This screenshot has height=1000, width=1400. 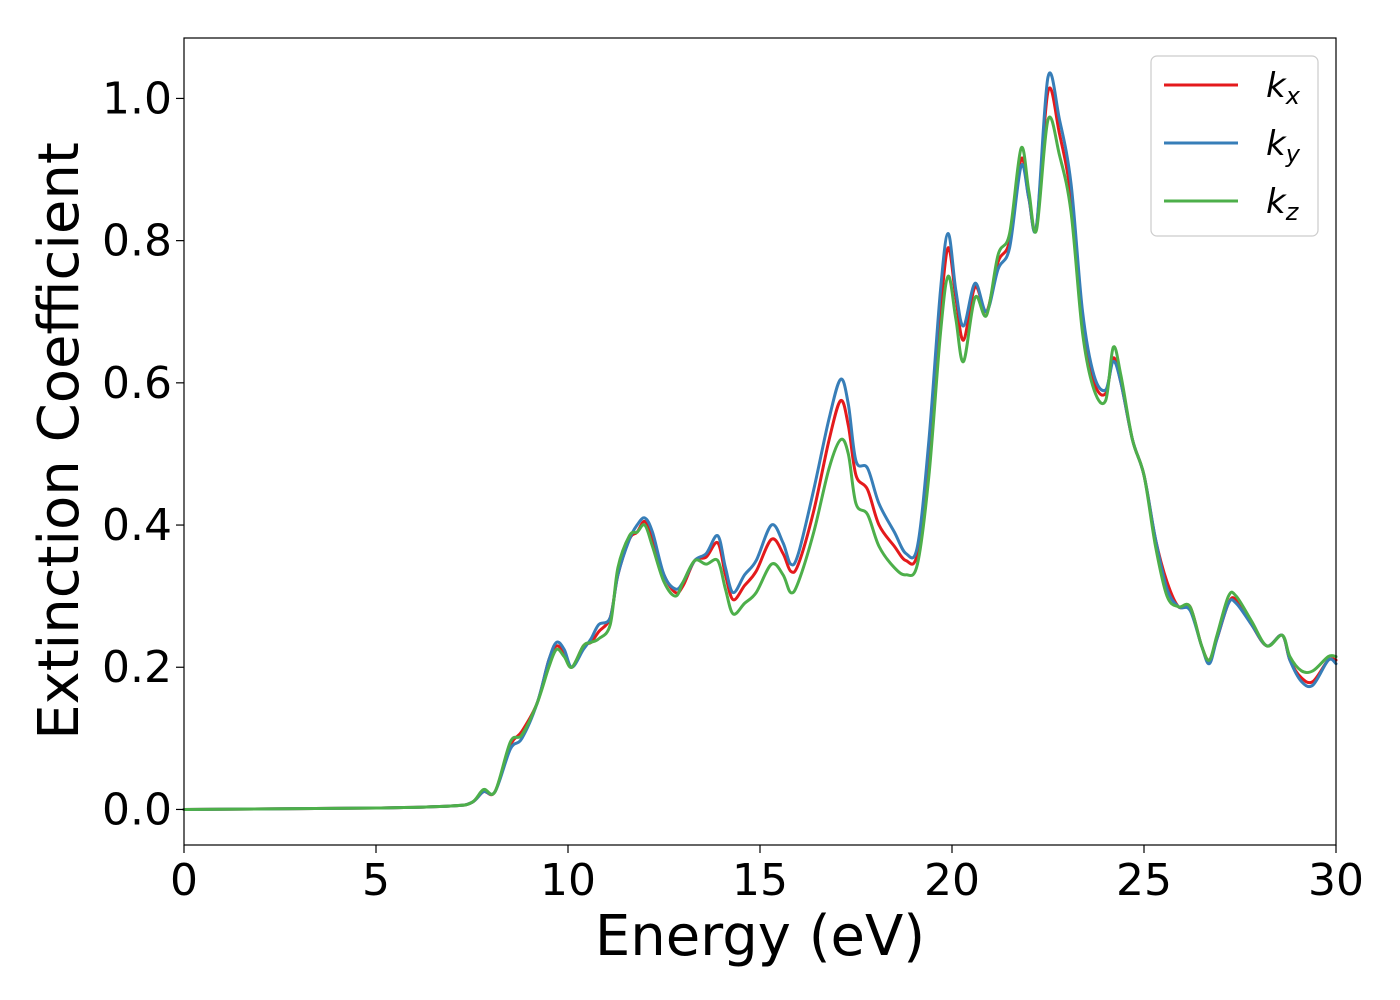 I want to click on x-tick-label: 5, so click(x=376, y=880).